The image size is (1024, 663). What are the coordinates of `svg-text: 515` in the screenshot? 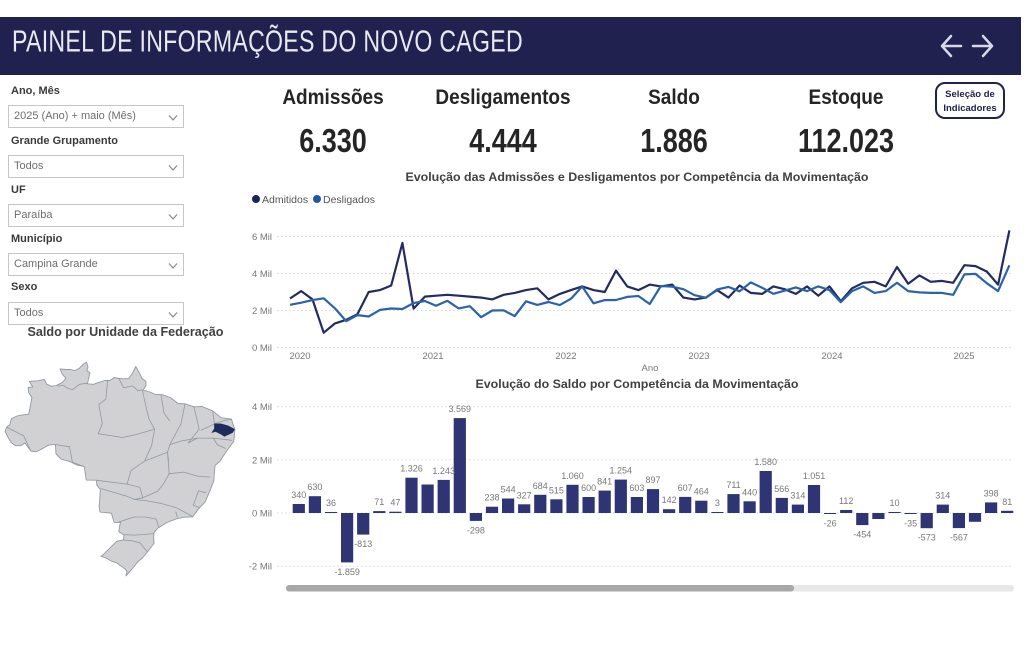 It's located at (556, 490).